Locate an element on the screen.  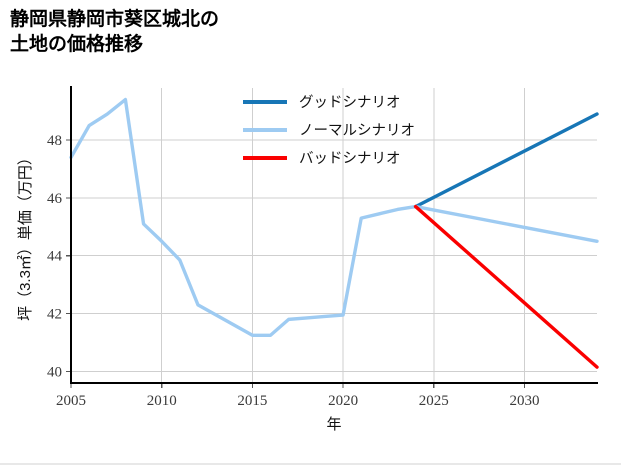
y-axis-title: 坪（3.3㎡）単価（万円） is located at coordinates (25, 235).